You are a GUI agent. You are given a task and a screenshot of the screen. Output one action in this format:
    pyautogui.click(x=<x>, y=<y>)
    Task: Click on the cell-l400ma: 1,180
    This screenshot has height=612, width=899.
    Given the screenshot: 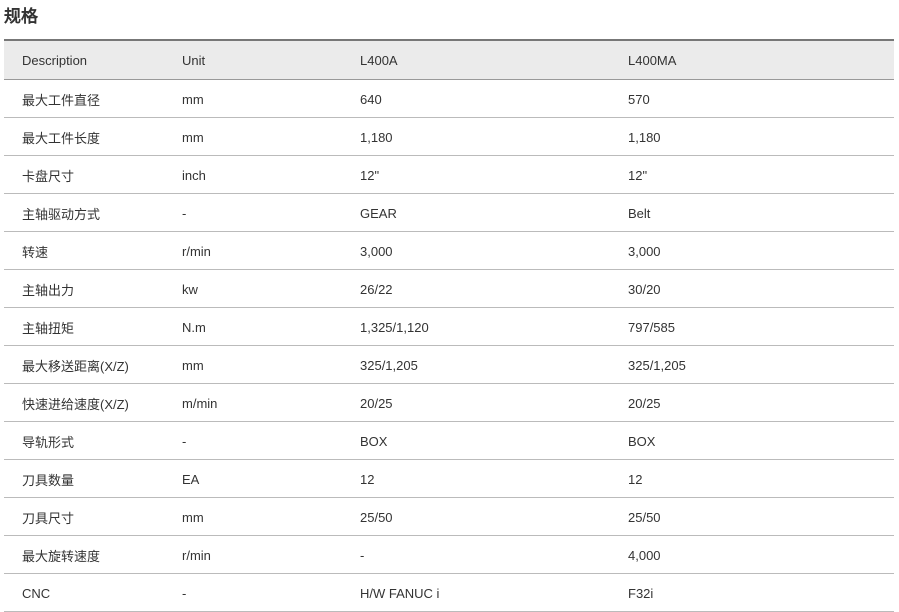 What is the action you would take?
    pyautogui.click(x=761, y=136)
    